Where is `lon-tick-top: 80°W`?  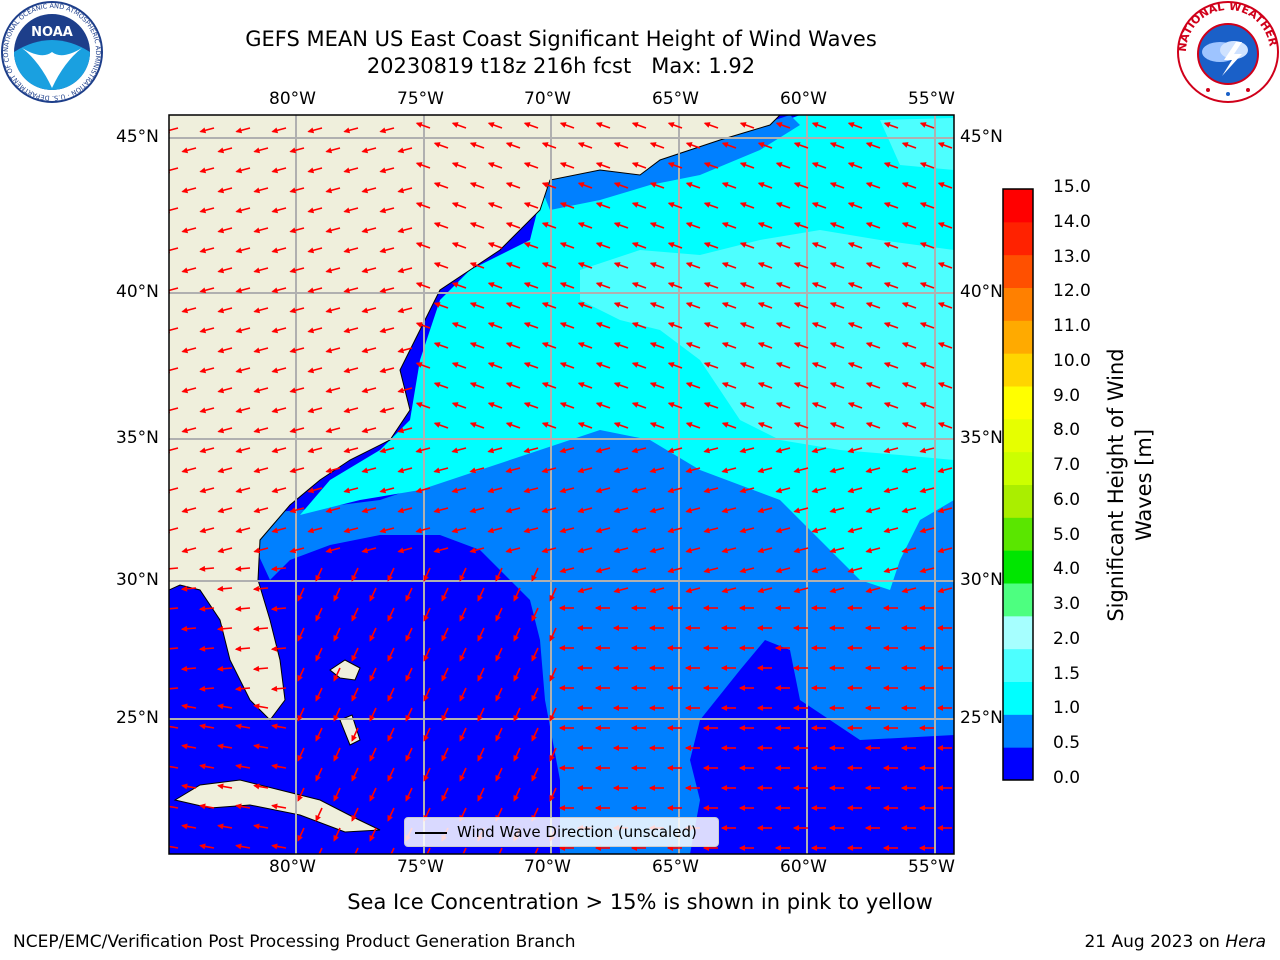 lon-tick-top: 80°W is located at coordinates (292, 99).